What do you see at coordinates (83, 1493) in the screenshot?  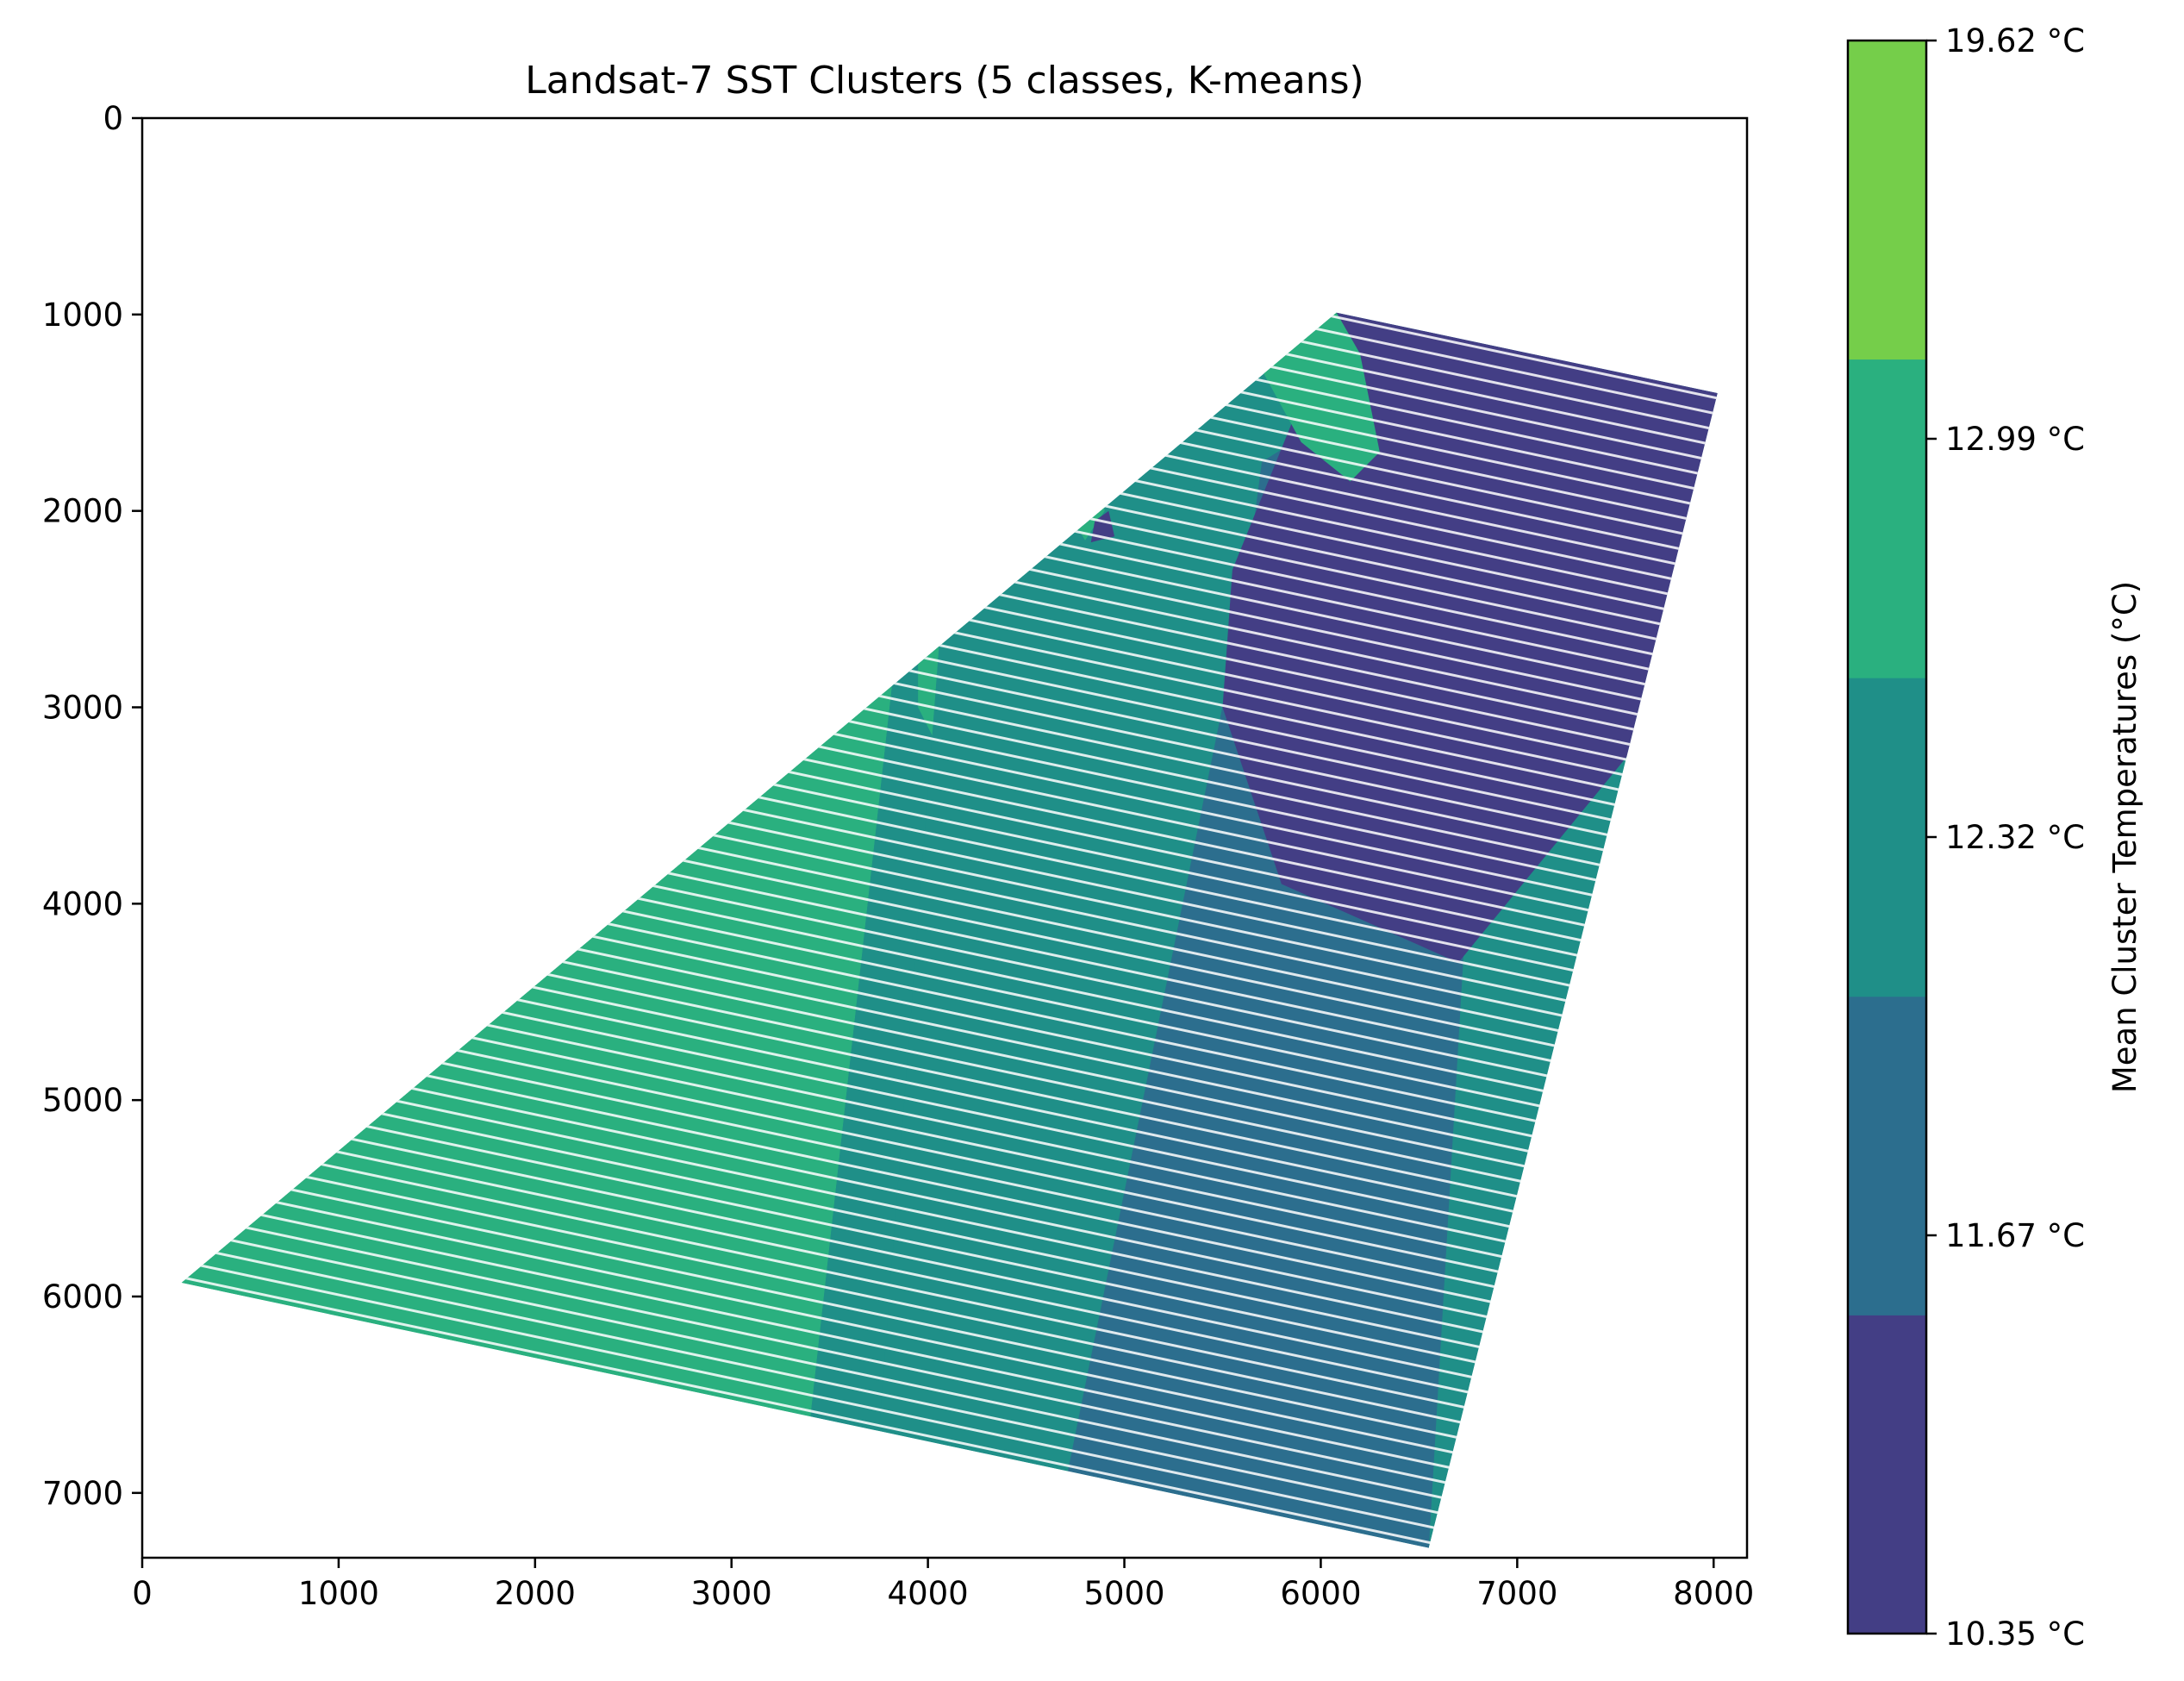 I see `y-tick-label: 7000` at bounding box center [83, 1493].